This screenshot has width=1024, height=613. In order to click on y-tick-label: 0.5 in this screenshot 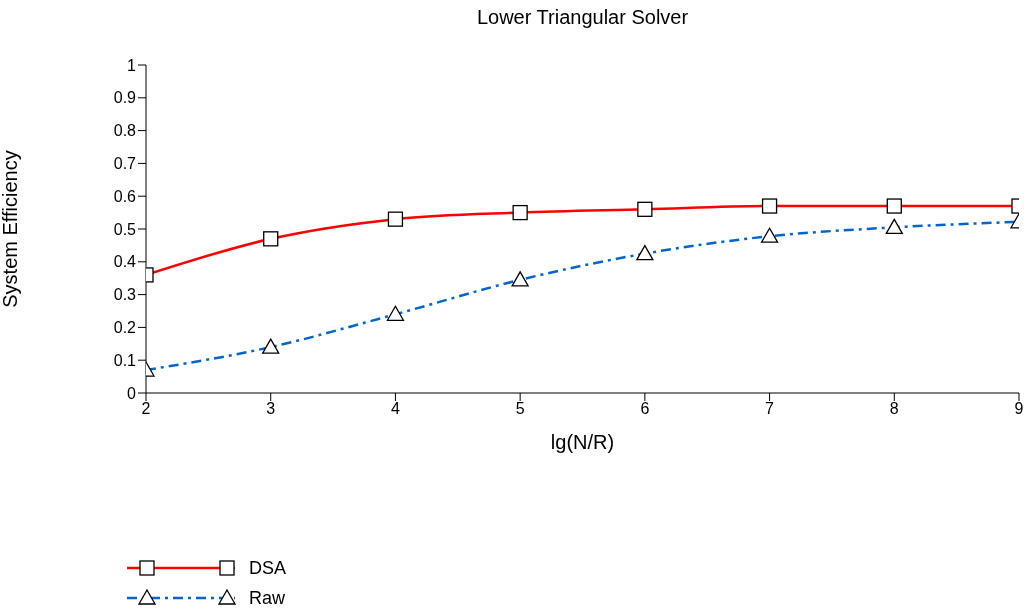, I will do `click(125, 229)`.